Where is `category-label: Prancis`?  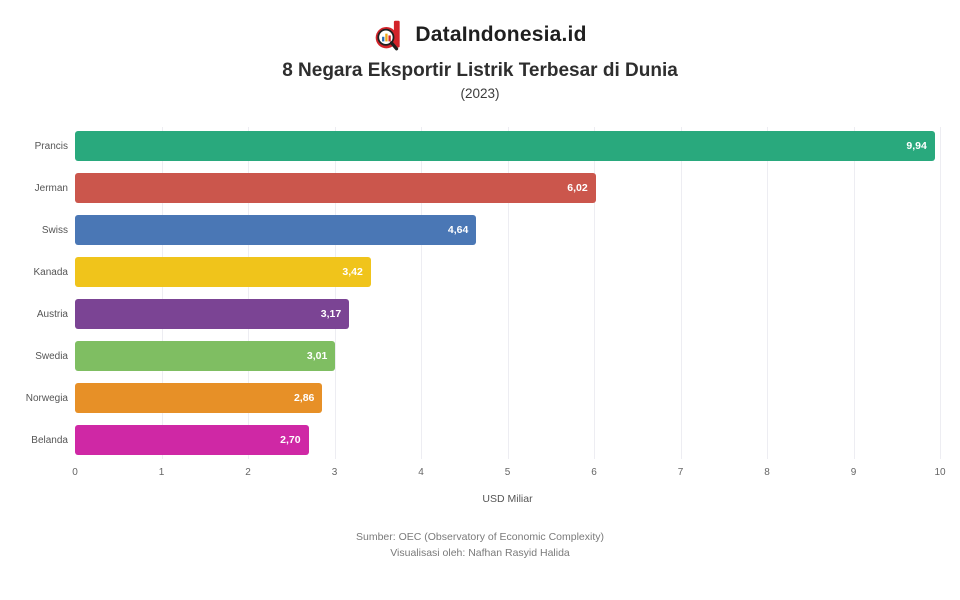
category-label: Prancis is located at coordinates (51, 146).